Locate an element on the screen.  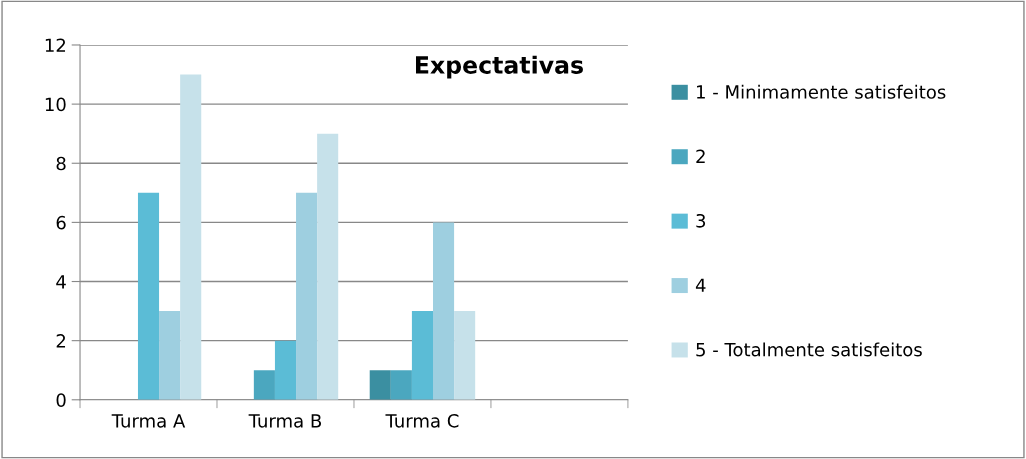
legend-label: 4 is located at coordinates (700, 285).